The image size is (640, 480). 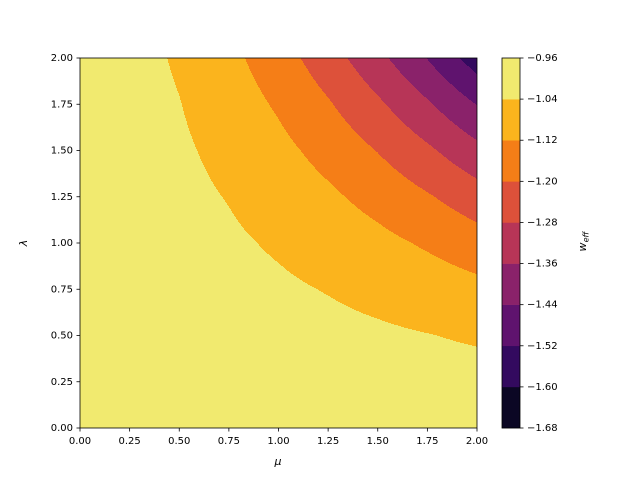 I want to click on colorbar-tick-label: −1.44, so click(x=542, y=305).